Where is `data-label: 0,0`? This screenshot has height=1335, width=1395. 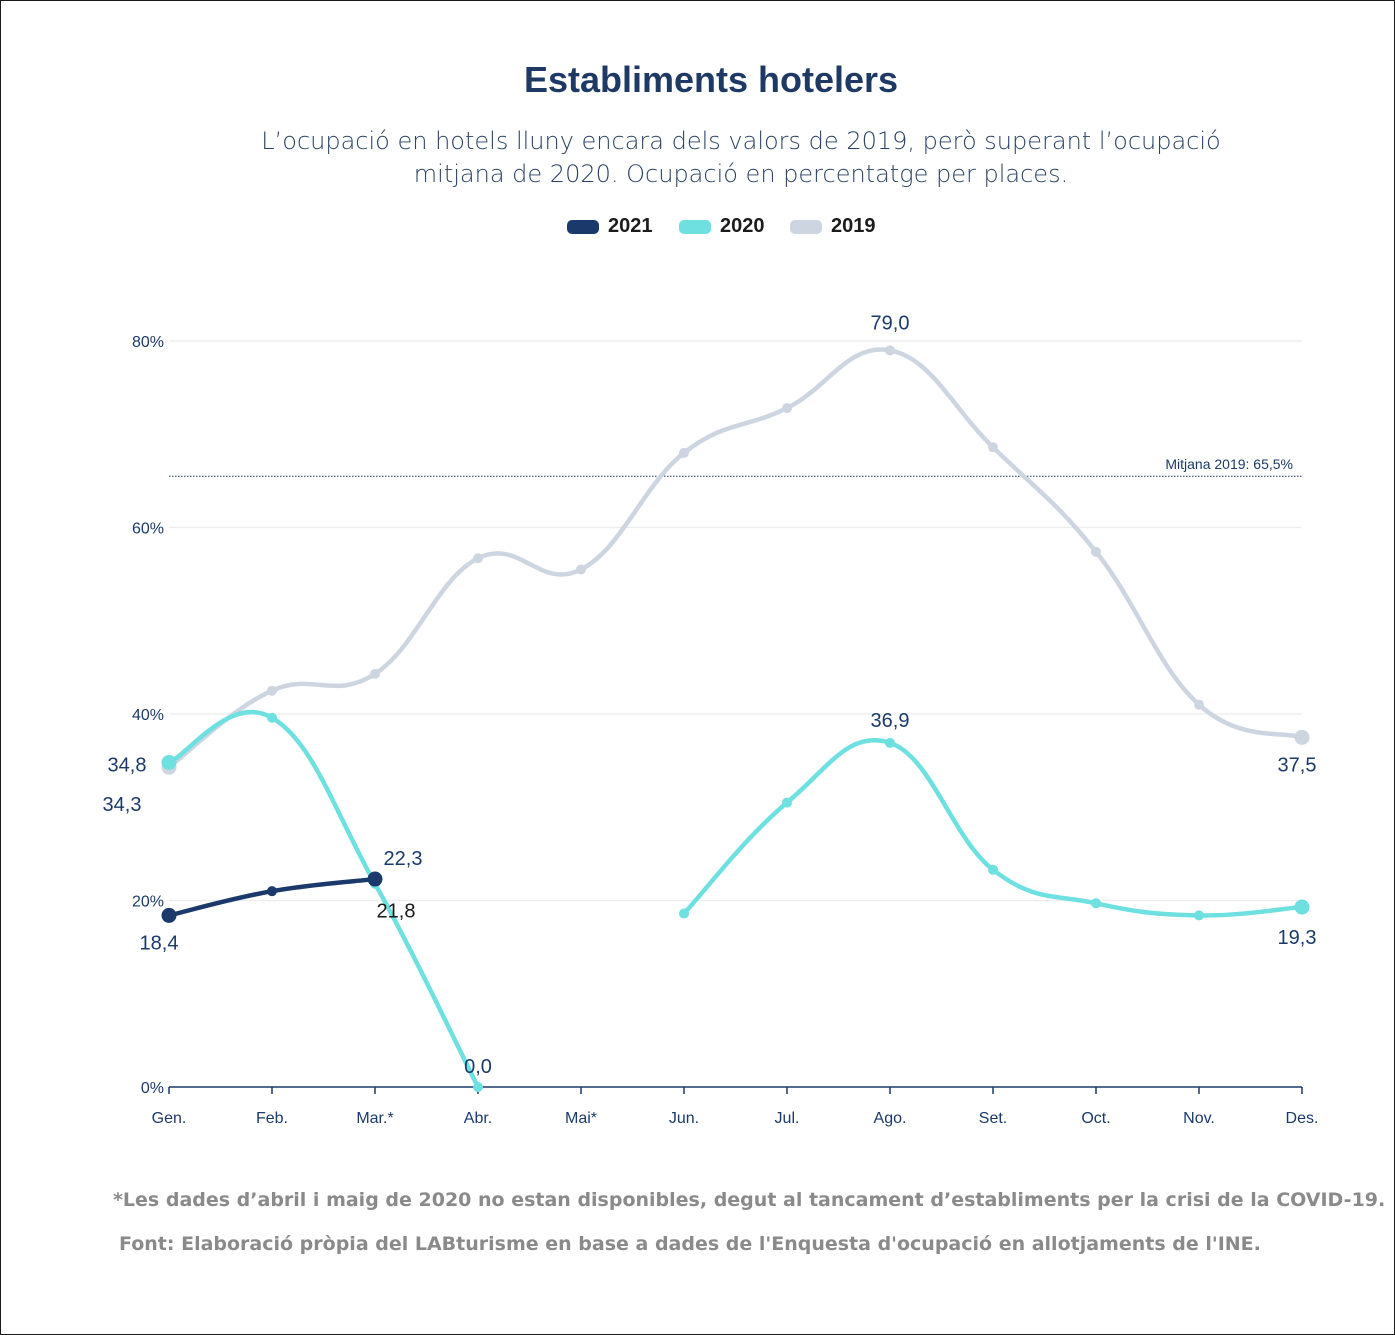 data-label: 0,0 is located at coordinates (478, 1067).